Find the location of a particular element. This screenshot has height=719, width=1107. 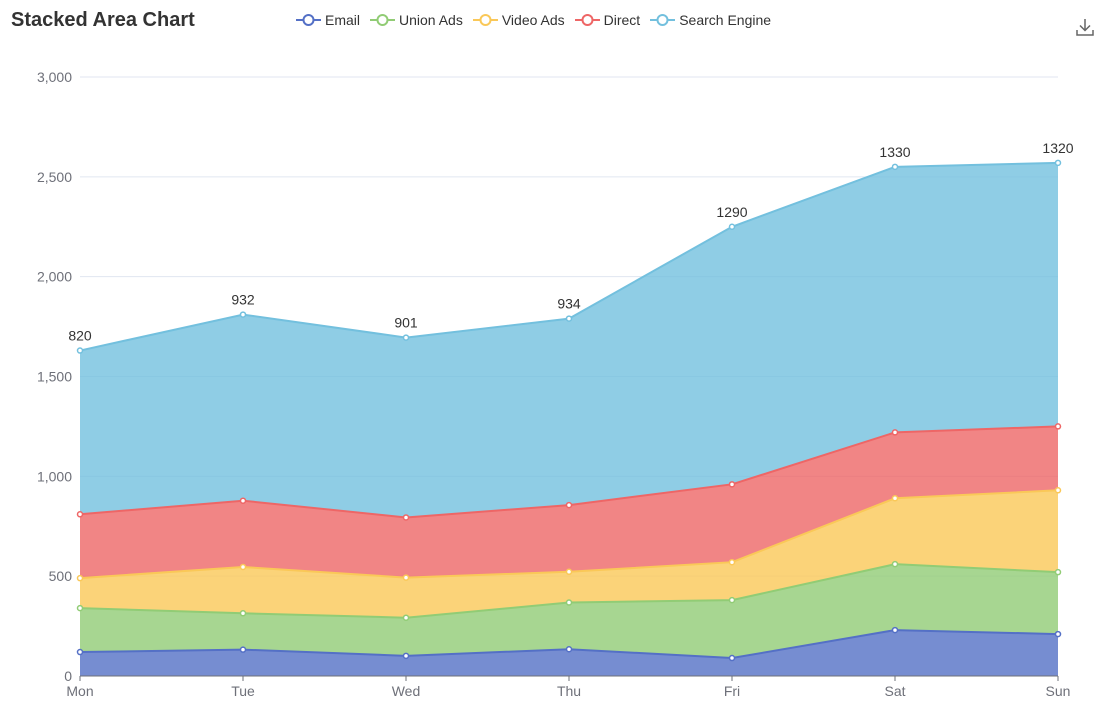

area-email is located at coordinates (569, 653).